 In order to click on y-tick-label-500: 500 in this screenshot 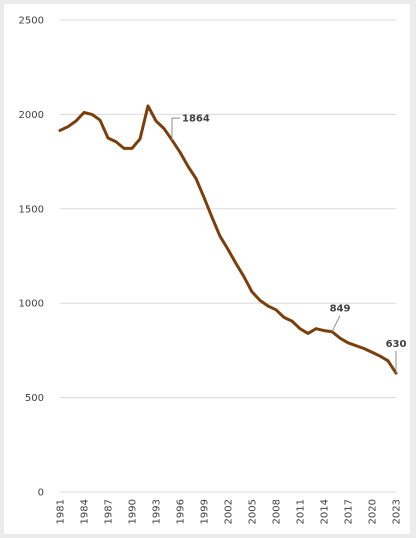, I will do `click(34, 398)`.